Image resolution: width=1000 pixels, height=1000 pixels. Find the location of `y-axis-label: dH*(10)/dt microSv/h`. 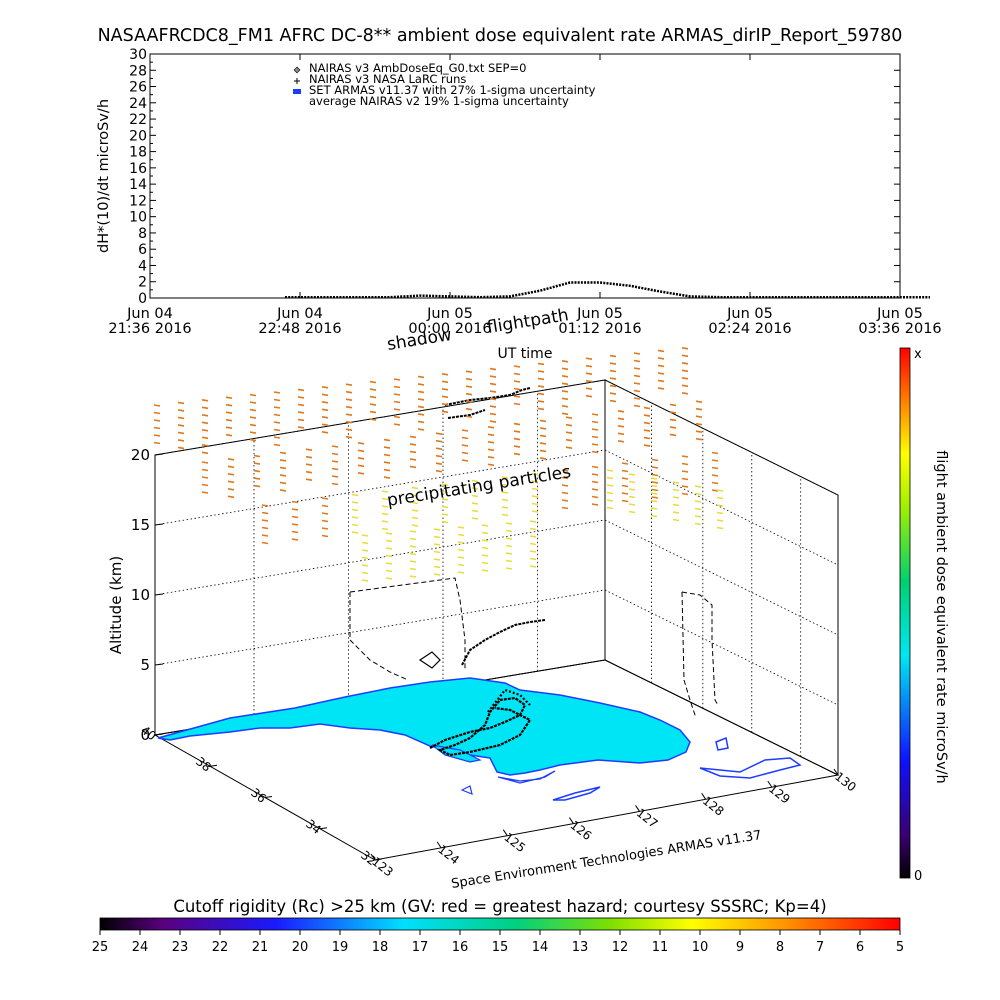

y-axis-label: dH*(10)/dt microSv/h is located at coordinates (104, 176).